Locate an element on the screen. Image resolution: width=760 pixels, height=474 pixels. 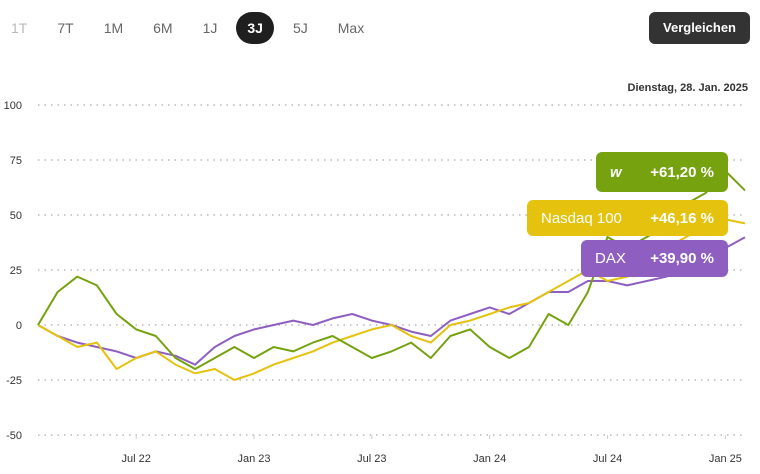
legend-pill: w +61,20 % is located at coordinates (662, 172).